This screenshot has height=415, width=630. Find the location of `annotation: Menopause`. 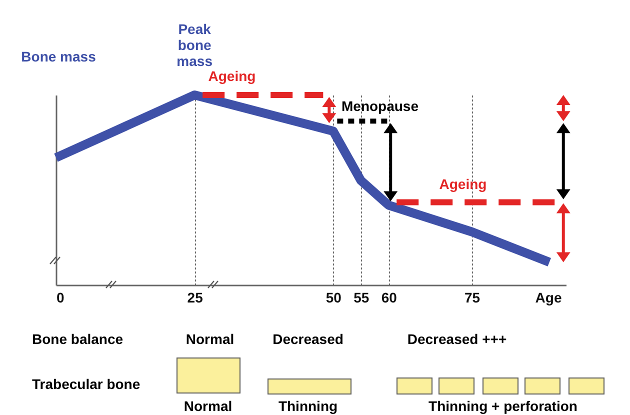

annotation: Menopause is located at coordinates (380, 106).